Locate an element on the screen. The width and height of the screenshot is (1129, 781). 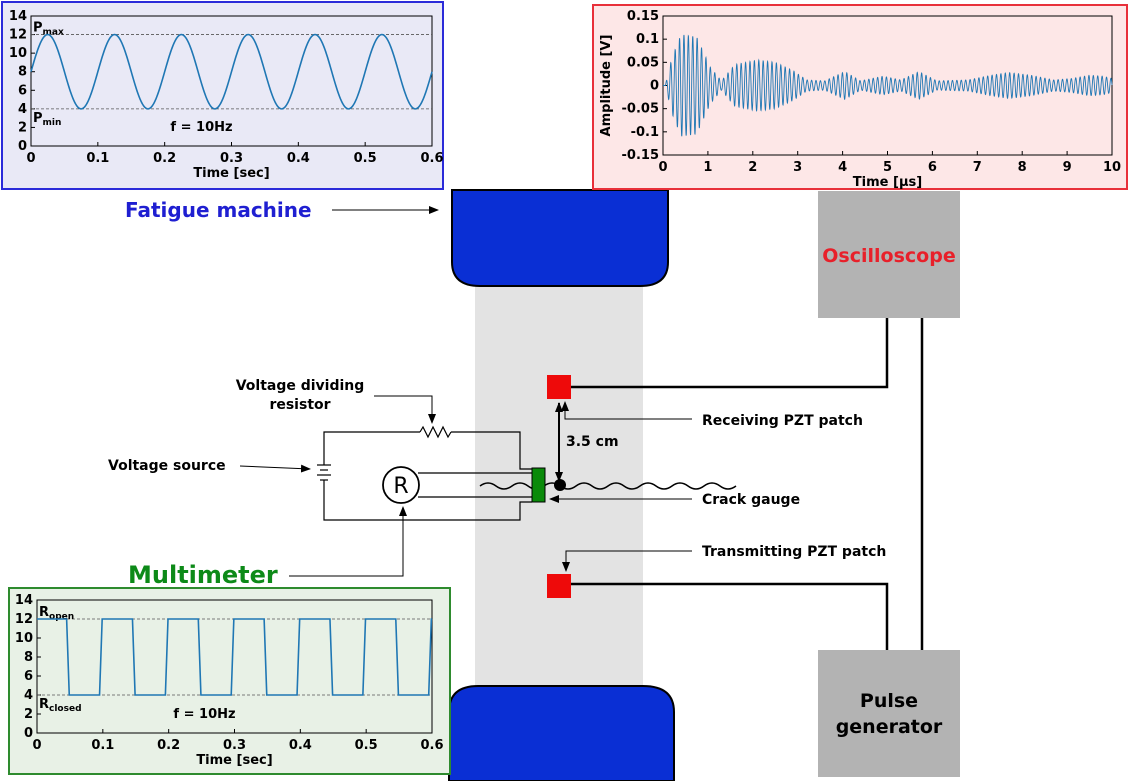
x-tick-label: 5 is located at coordinates (887, 167).